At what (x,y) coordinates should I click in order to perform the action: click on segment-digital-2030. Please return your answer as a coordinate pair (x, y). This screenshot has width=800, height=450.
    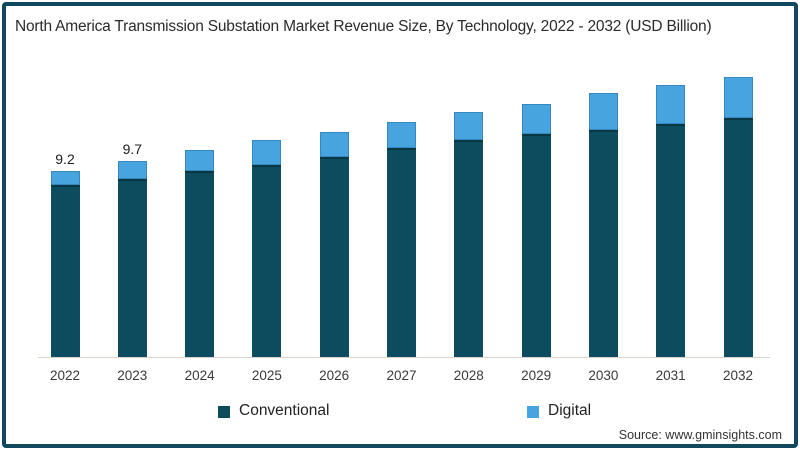
    Looking at the image, I should click on (603, 112).